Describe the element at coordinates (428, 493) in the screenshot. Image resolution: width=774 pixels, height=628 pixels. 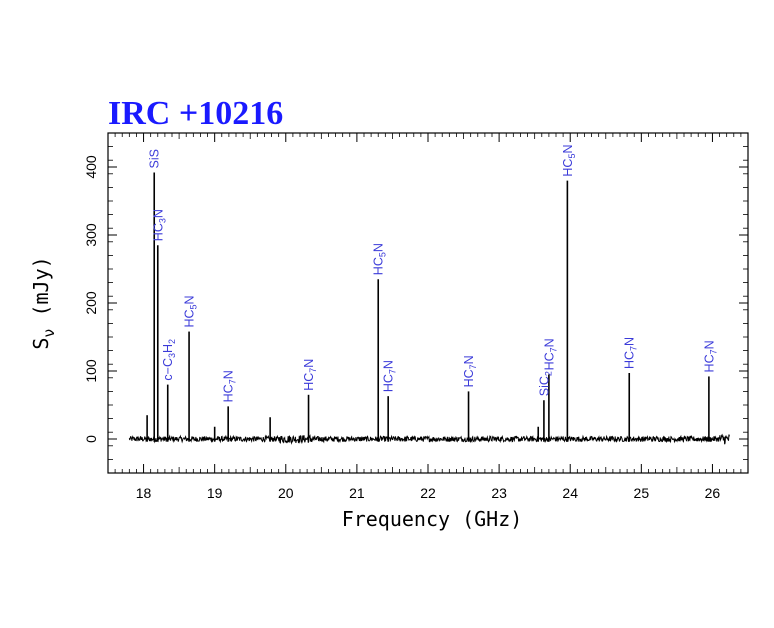
I see `x-tick-label: 22` at that location.